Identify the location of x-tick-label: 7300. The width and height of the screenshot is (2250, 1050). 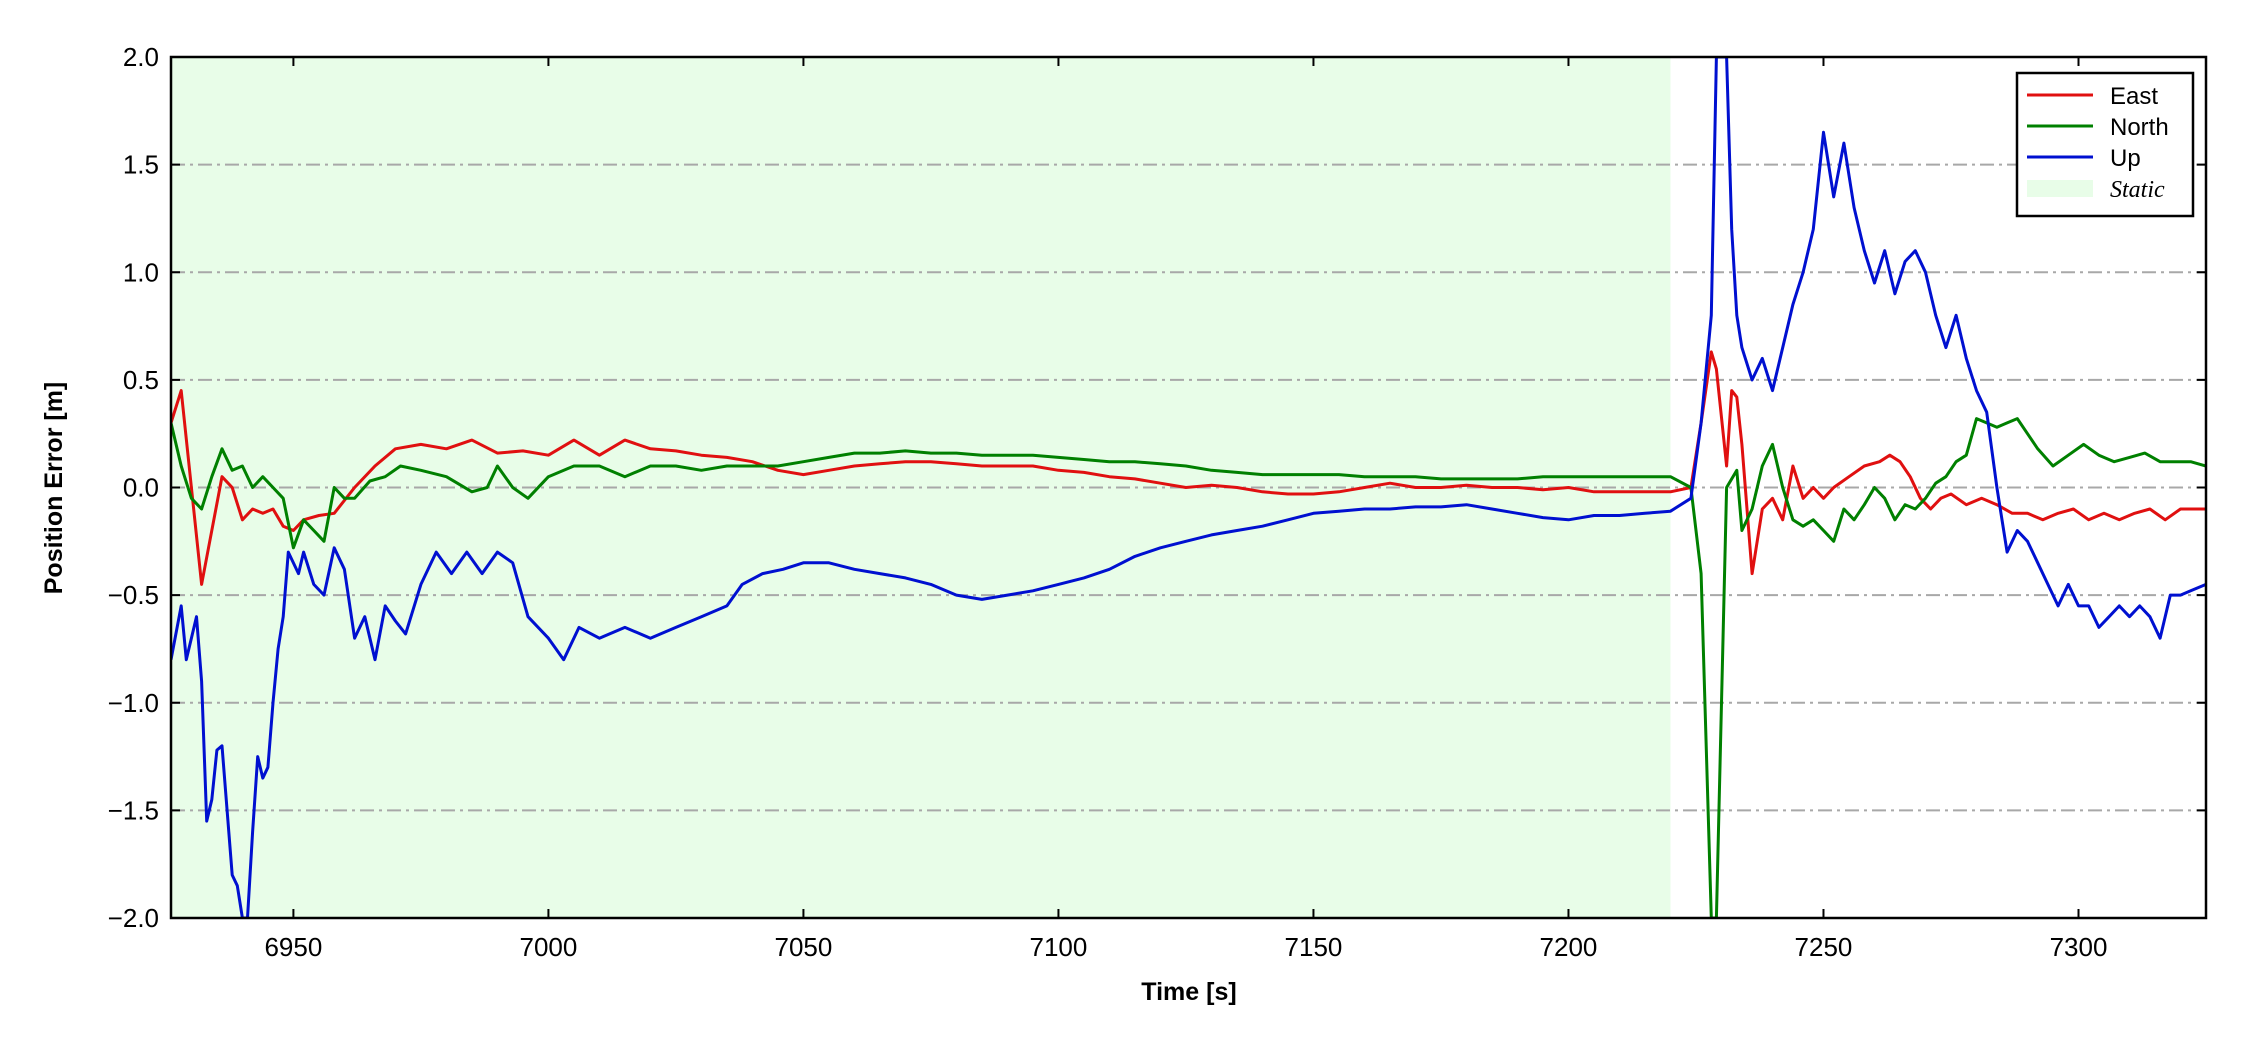
(2079, 947).